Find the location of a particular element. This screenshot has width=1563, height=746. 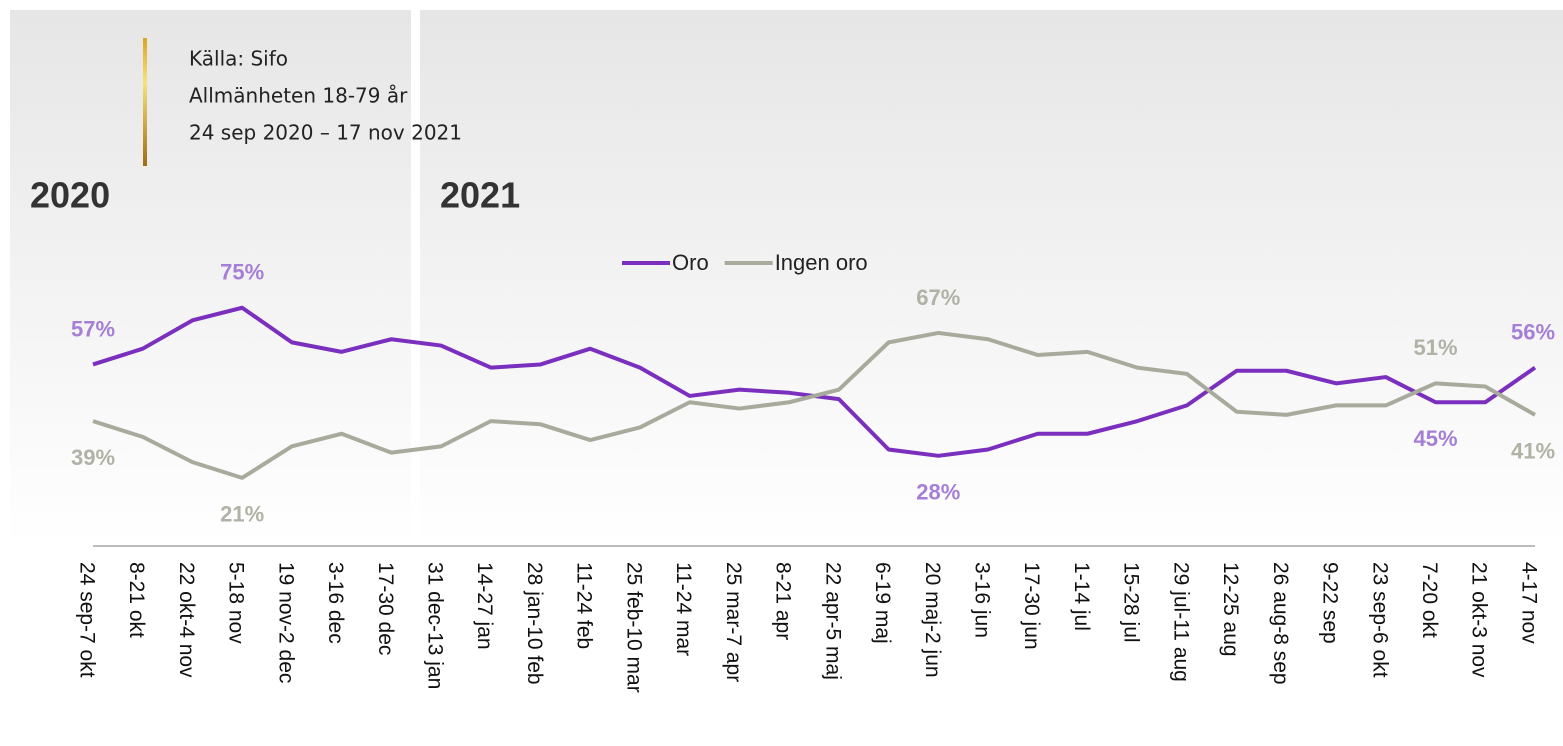

x-tick-label: 11-24 feb is located at coordinates (584, 605).